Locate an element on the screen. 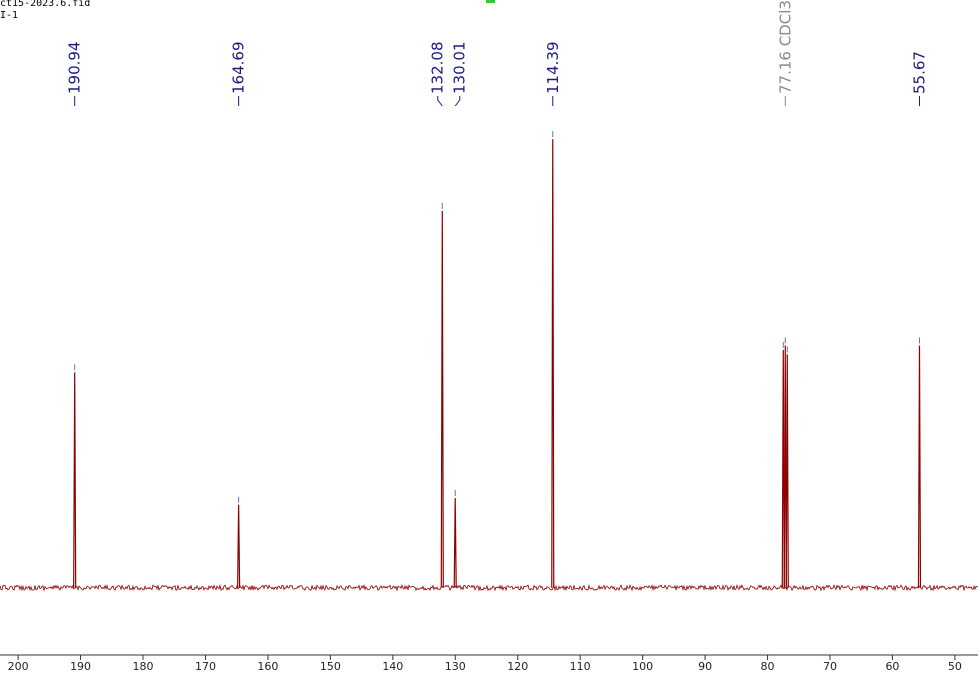 Image resolution: width=978 pixels, height=675 pixels. indicator is located at coordinates (490, 1).